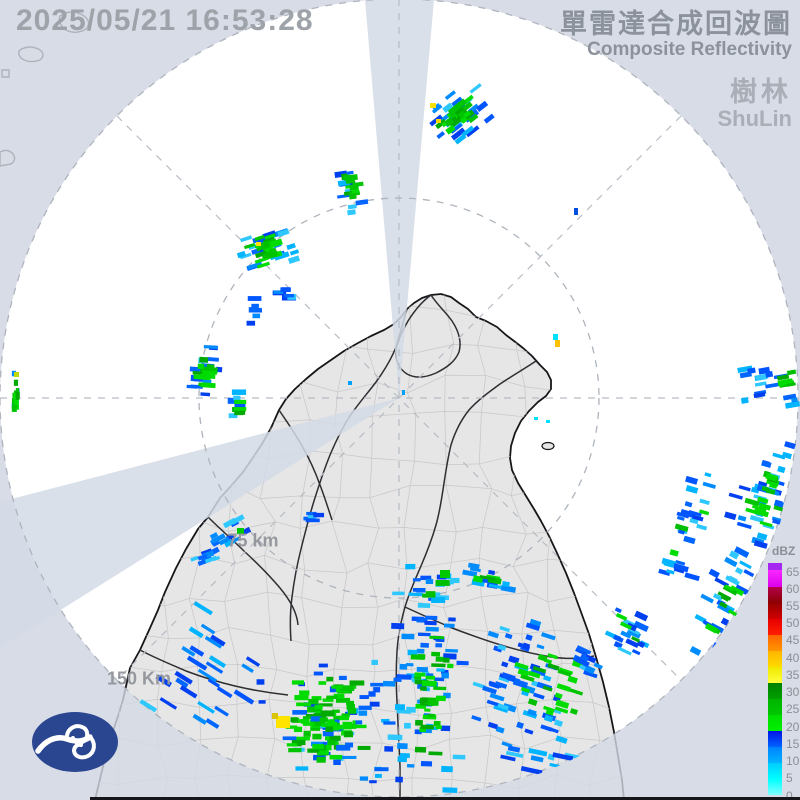  Describe the element at coordinates (793, 623) in the screenshot. I see `colorbar-tick-50: 50` at that location.